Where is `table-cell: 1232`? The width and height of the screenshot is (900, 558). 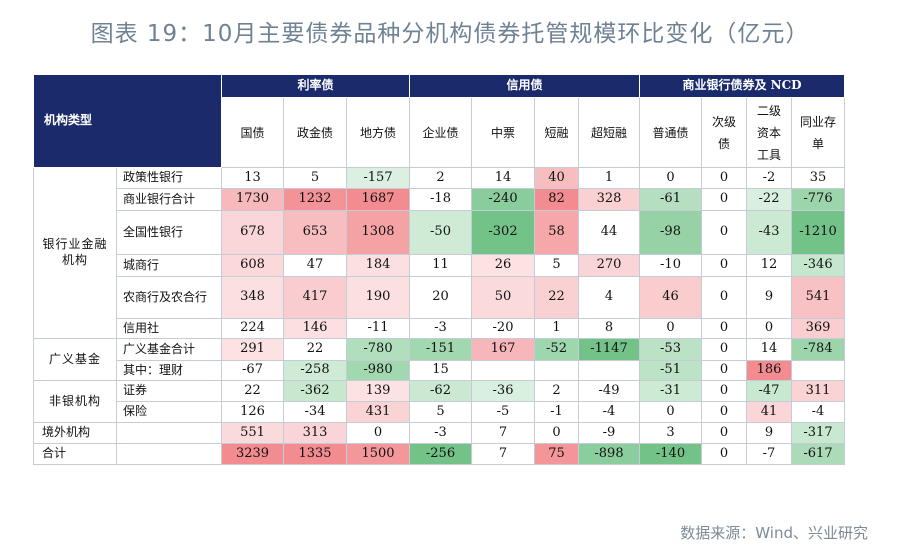 table-cell: 1232 is located at coordinates (315, 199).